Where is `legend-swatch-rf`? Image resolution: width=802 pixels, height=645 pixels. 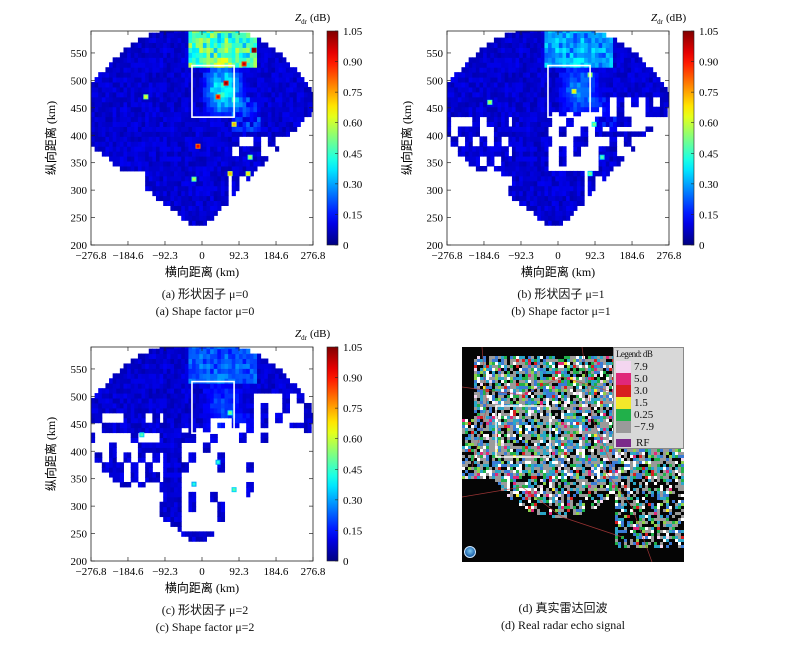 legend-swatch-rf is located at coordinates (623, 443).